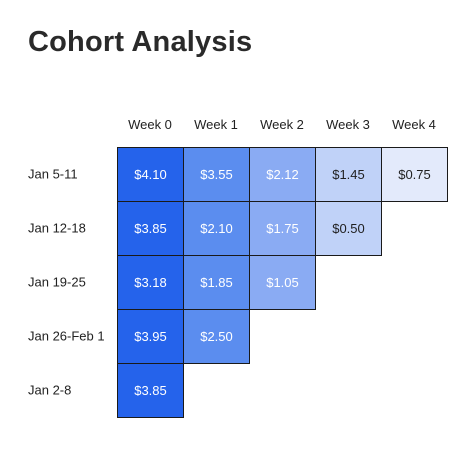 The image size is (474, 474). I want to click on cell-value-label: $0.50, so click(348, 228).